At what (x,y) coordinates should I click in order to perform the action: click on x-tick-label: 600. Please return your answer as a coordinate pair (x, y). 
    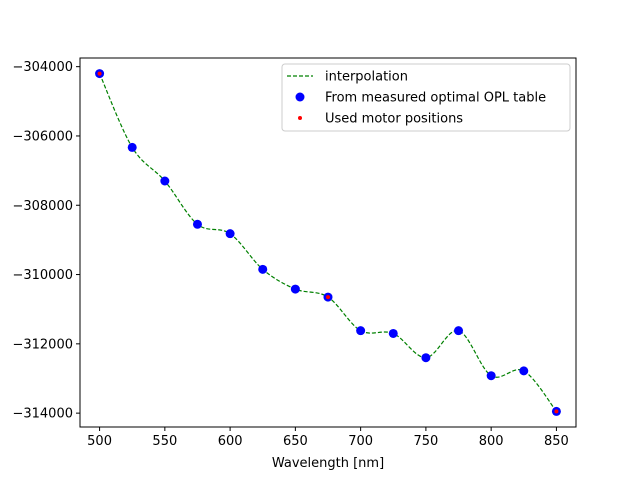
    Looking at the image, I should click on (230, 441).